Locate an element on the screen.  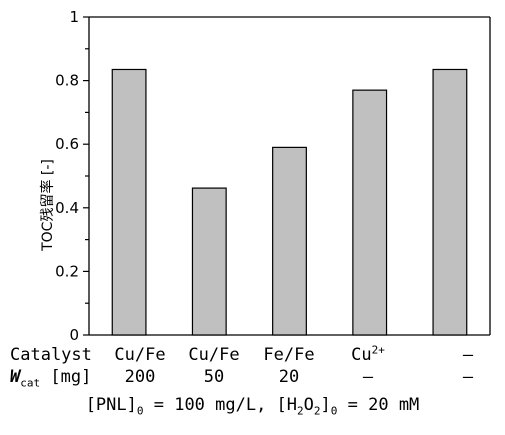
catalyst-cell-5: — is located at coordinates (468, 355).